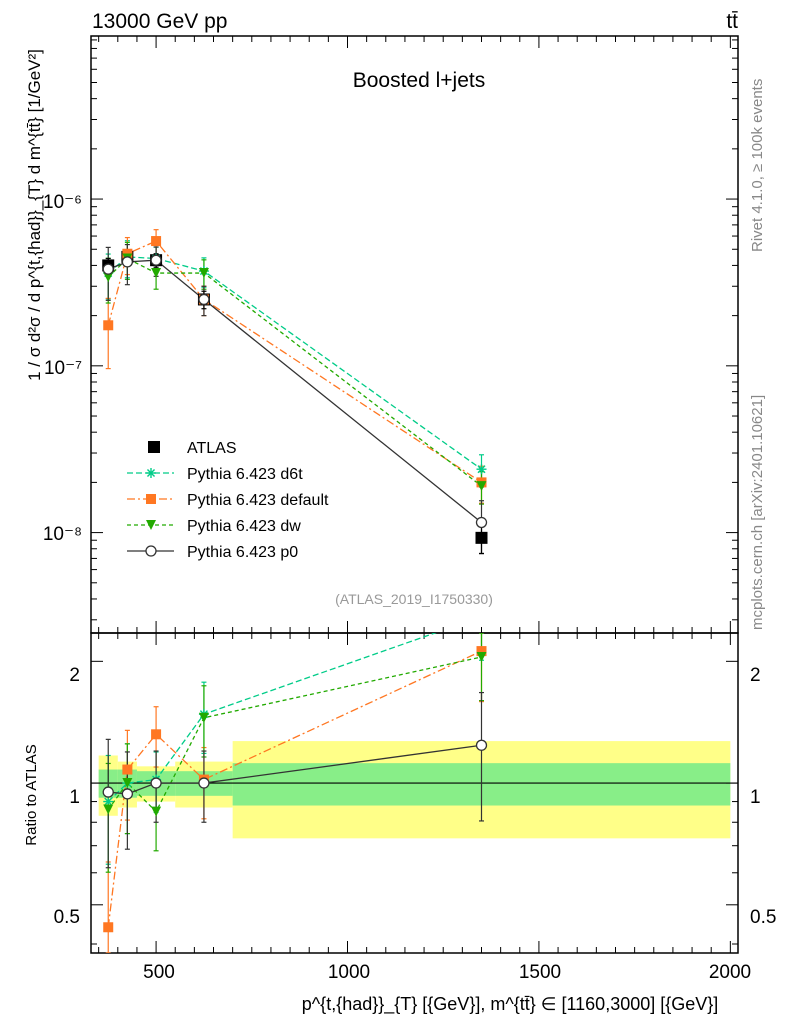 This screenshot has width=786, height=1024. Describe the element at coordinates (732, 21) in the screenshot. I see `process-label: tt̄` at that location.